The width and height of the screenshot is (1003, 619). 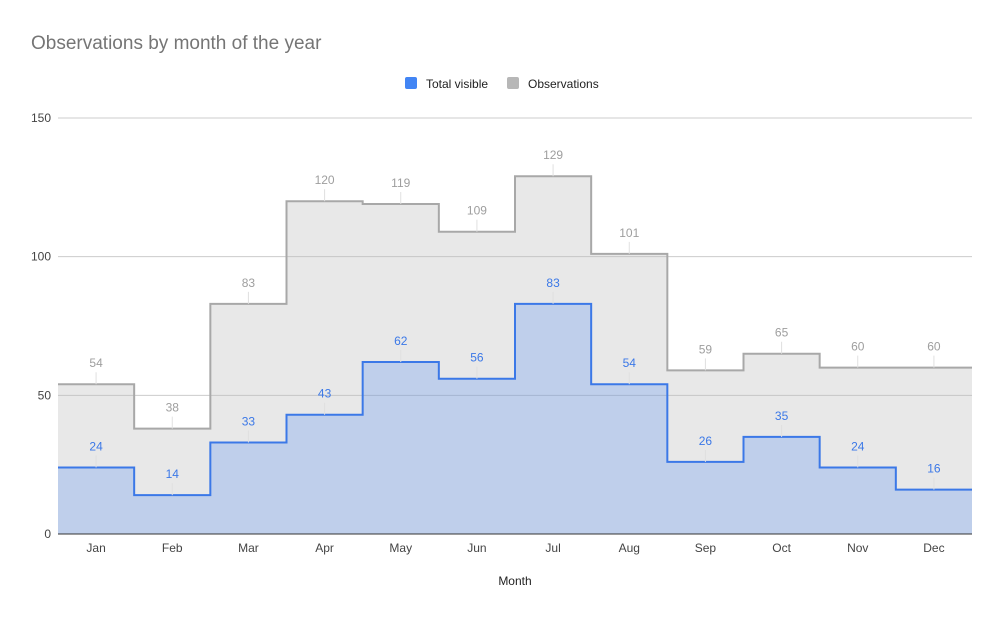 What do you see at coordinates (514, 581) in the screenshot?
I see `x-axis-title: Month` at bounding box center [514, 581].